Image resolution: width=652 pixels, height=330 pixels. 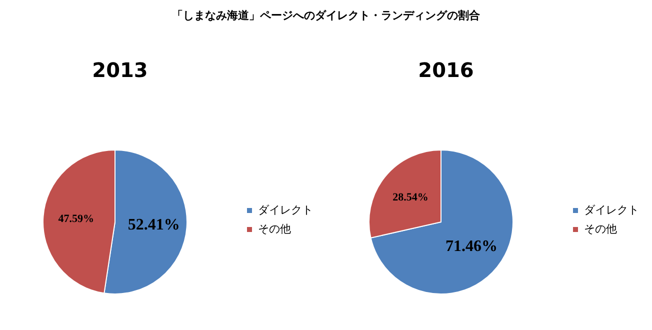 I want to click on data-label: 47.59%, so click(x=76, y=219).